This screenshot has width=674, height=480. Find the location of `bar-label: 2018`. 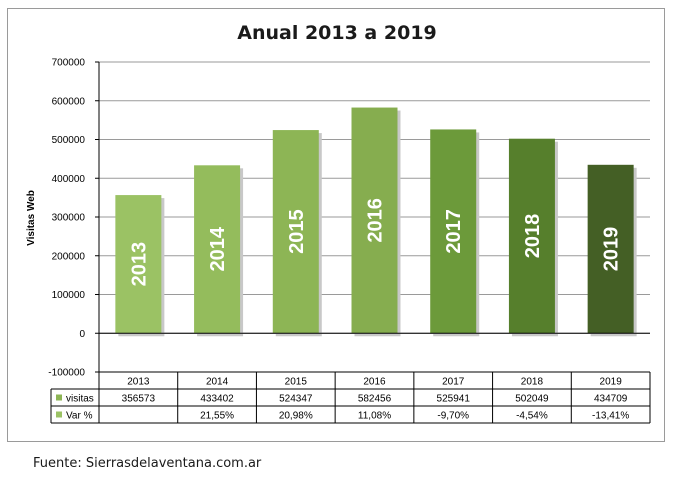

bar-label: 2018 is located at coordinates (533, 236).